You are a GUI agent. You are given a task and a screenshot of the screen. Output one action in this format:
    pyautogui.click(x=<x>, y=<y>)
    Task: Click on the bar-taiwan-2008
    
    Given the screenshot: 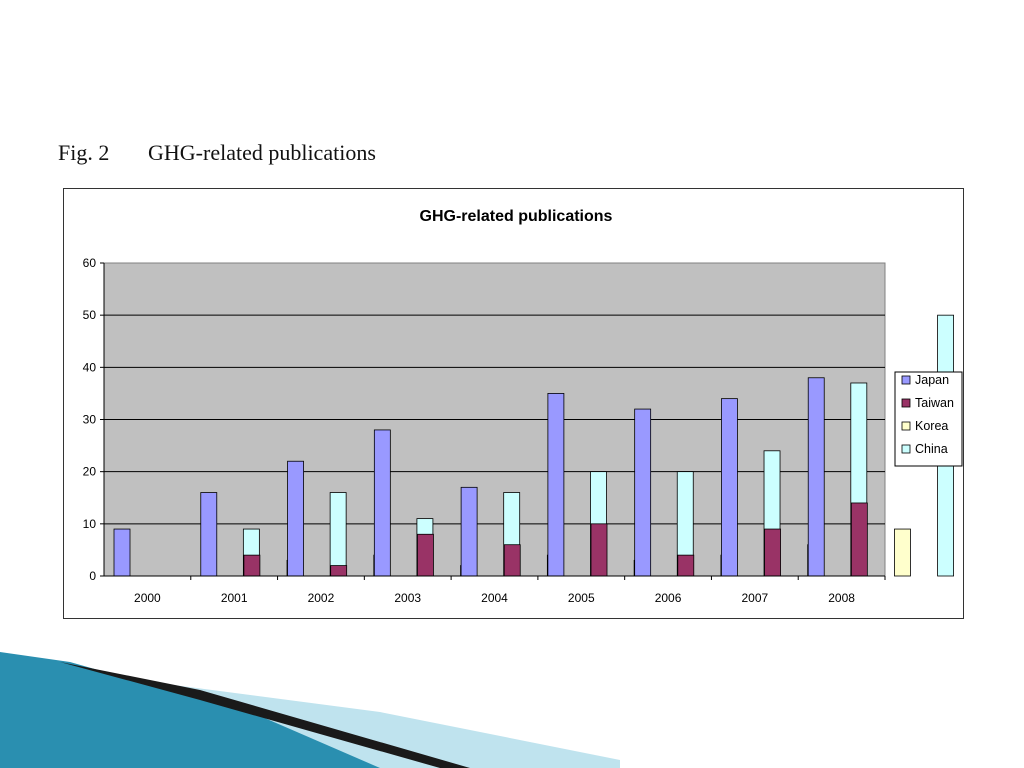 What is the action you would take?
    pyautogui.click(x=859, y=539)
    